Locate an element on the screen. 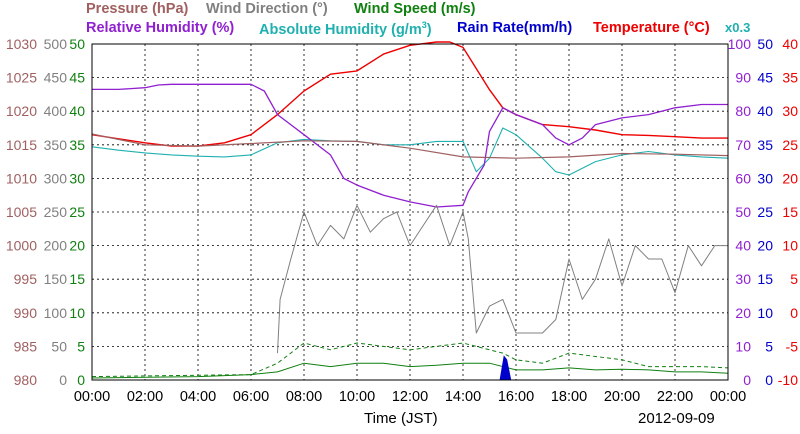  x-tick-label: 06:00 is located at coordinates (251, 397).